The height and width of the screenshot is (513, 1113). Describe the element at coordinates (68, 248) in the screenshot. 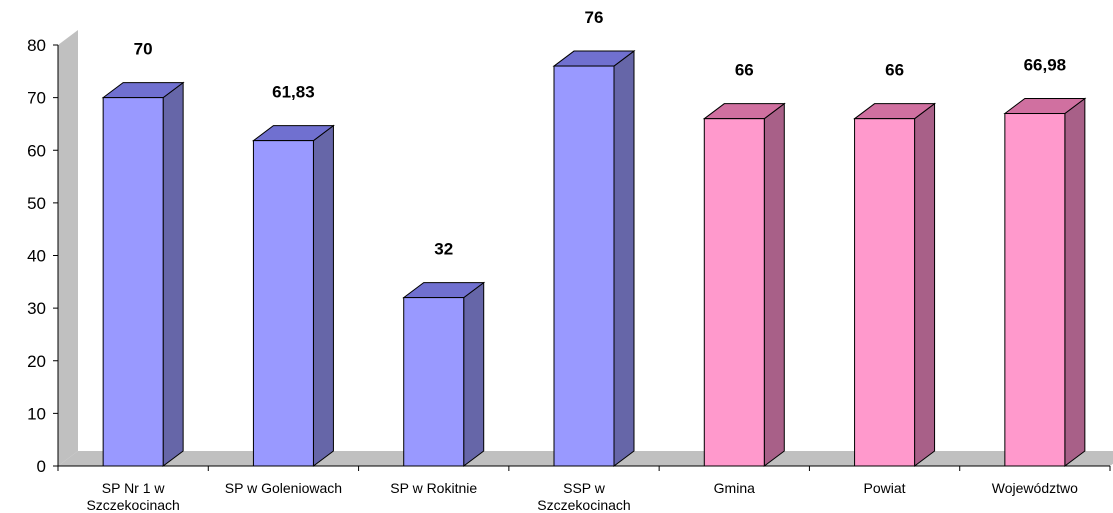

I see `side-wall` at that location.